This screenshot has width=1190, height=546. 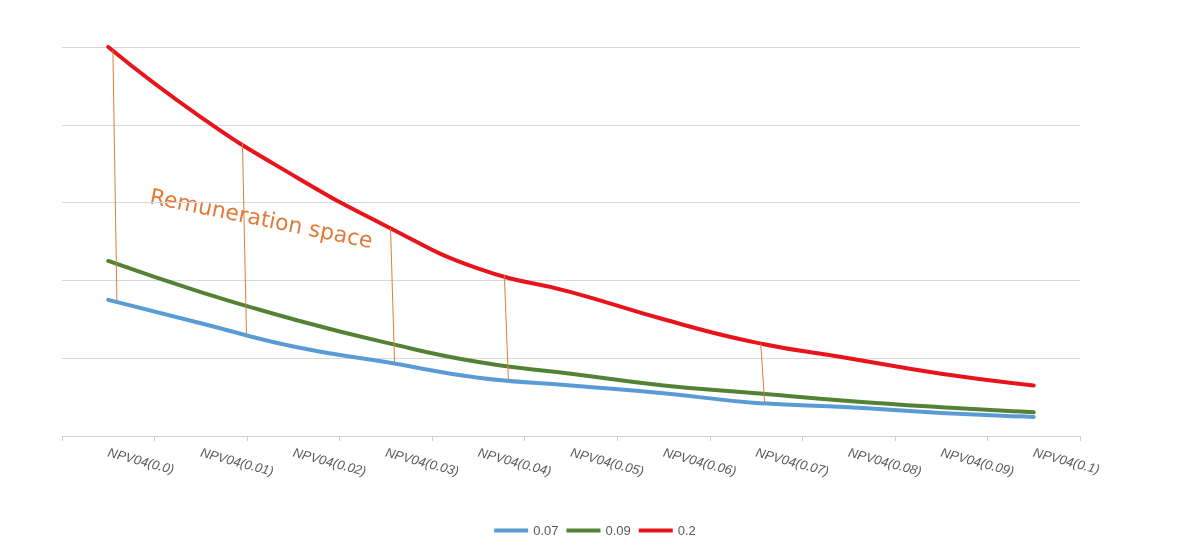 What do you see at coordinates (686, 530) in the screenshot?
I see `legend-label: 0.2` at bounding box center [686, 530].